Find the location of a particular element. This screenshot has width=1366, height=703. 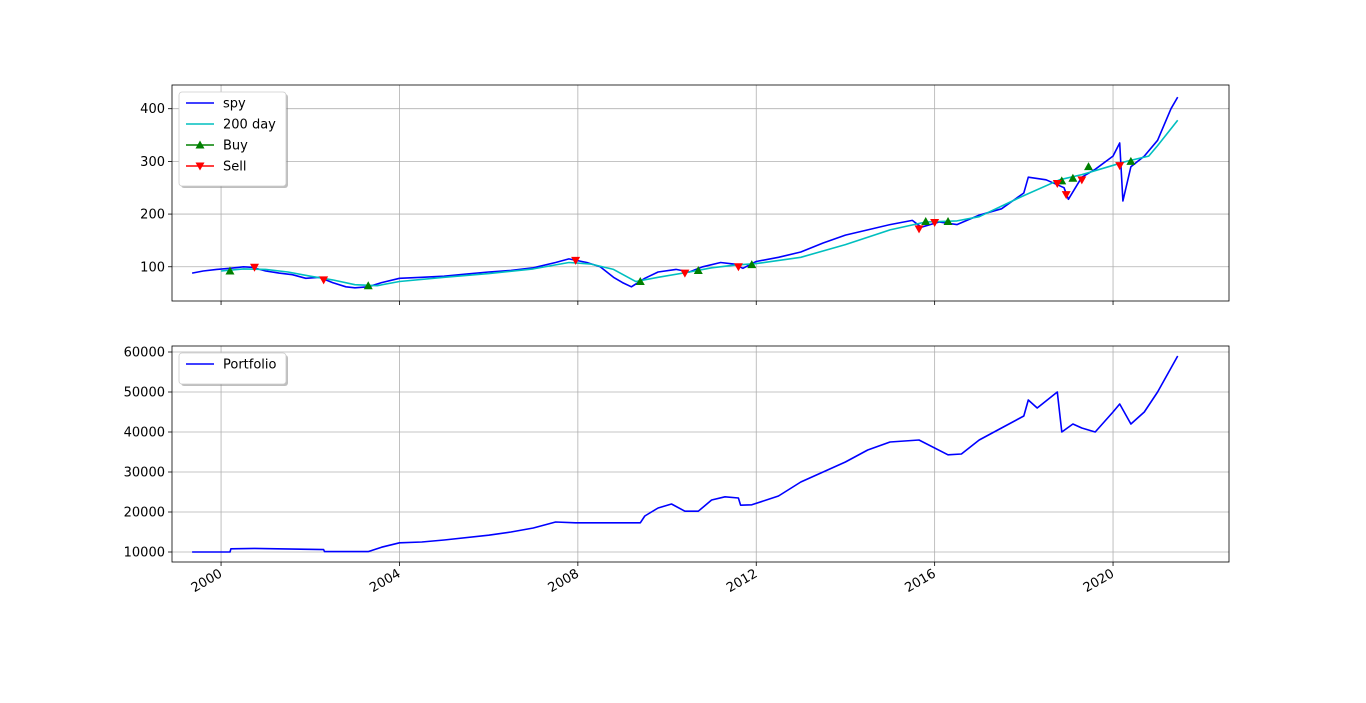

legend-sell-label: Sell is located at coordinates (234, 167).